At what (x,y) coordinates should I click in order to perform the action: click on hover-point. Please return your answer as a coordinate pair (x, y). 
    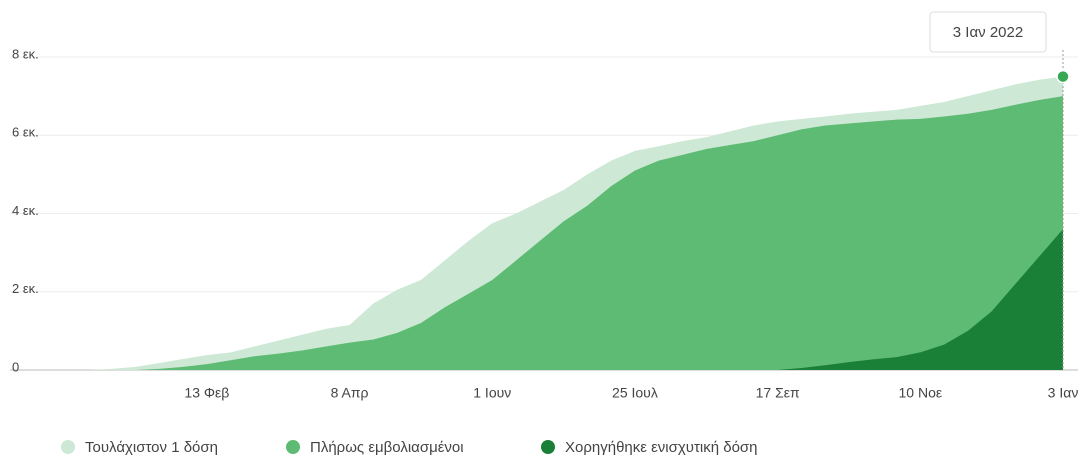
    Looking at the image, I should click on (1063, 76).